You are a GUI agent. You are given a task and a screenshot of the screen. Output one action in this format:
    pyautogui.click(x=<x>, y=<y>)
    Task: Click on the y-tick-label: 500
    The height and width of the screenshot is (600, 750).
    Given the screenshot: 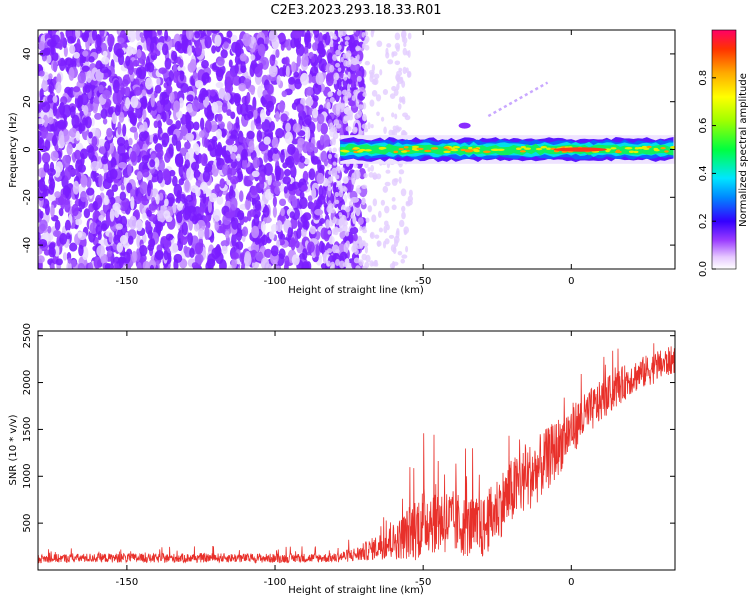 What is the action you would take?
    pyautogui.click(x=27, y=523)
    